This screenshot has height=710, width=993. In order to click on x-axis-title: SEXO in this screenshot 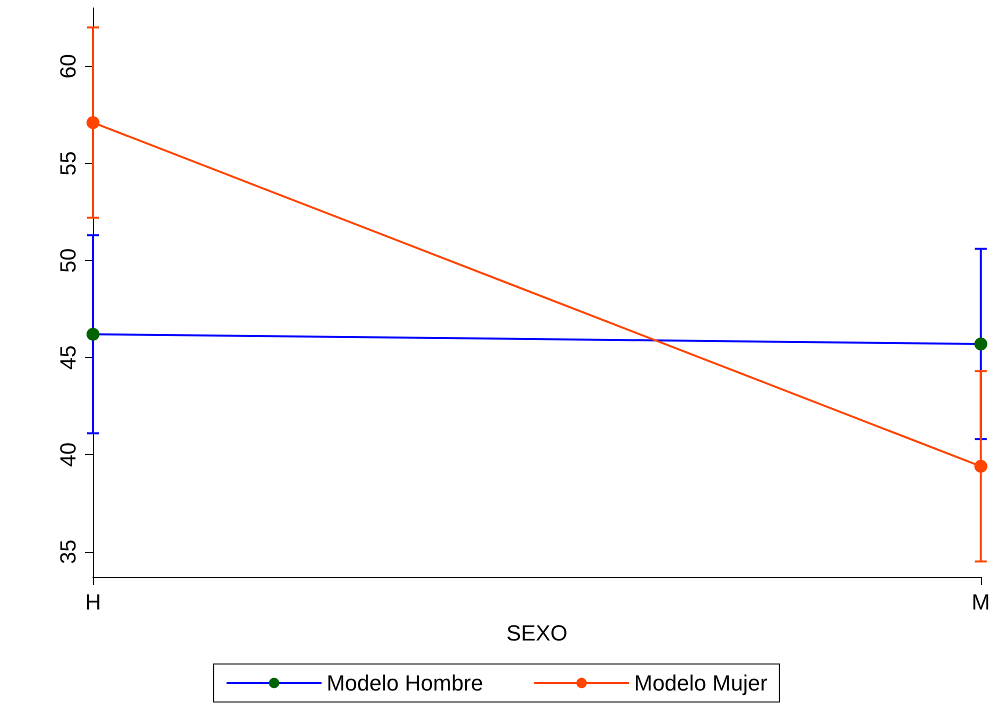, I will do `click(537, 633)`.